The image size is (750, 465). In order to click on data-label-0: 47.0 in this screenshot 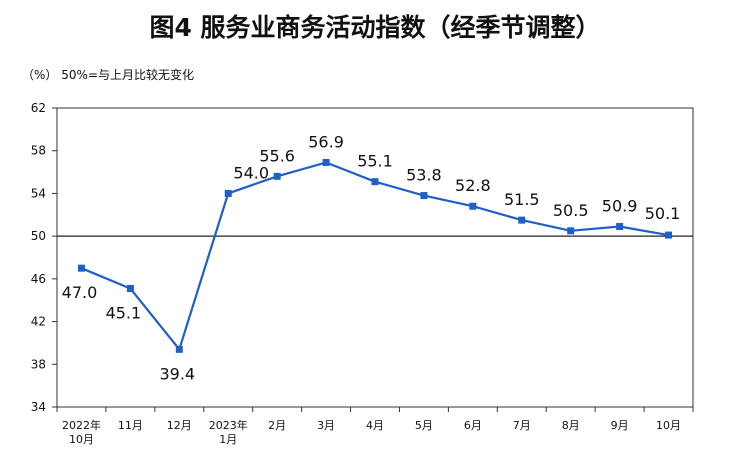, I will do `click(80, 292)`.